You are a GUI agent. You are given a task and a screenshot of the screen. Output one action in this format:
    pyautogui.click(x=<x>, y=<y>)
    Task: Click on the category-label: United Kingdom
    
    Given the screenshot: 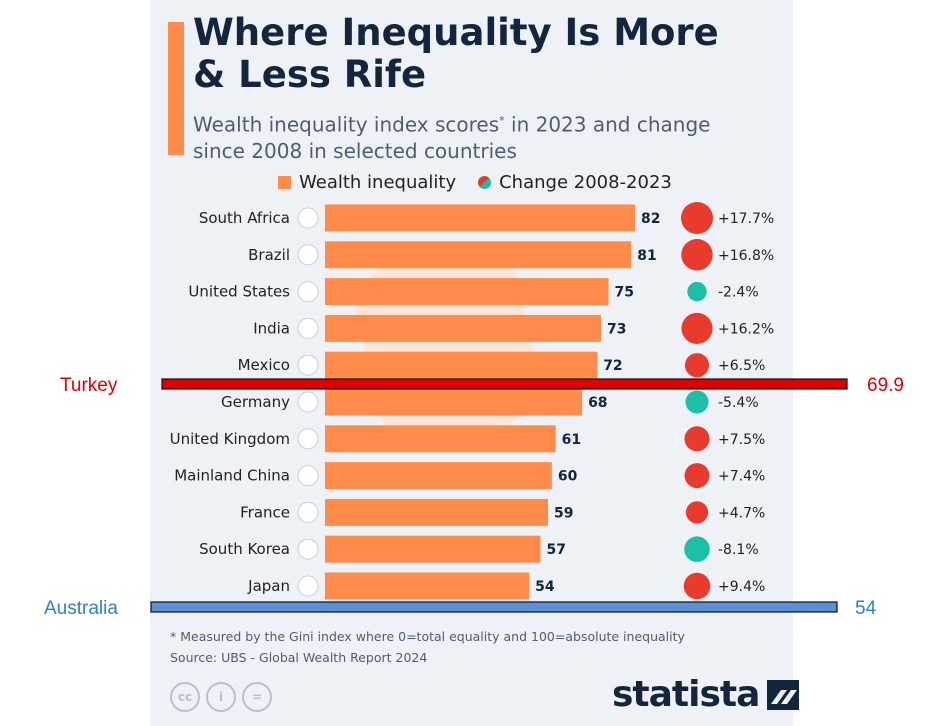 What is the action you would take?
    pyautogui.click(x=230, y=439)
    